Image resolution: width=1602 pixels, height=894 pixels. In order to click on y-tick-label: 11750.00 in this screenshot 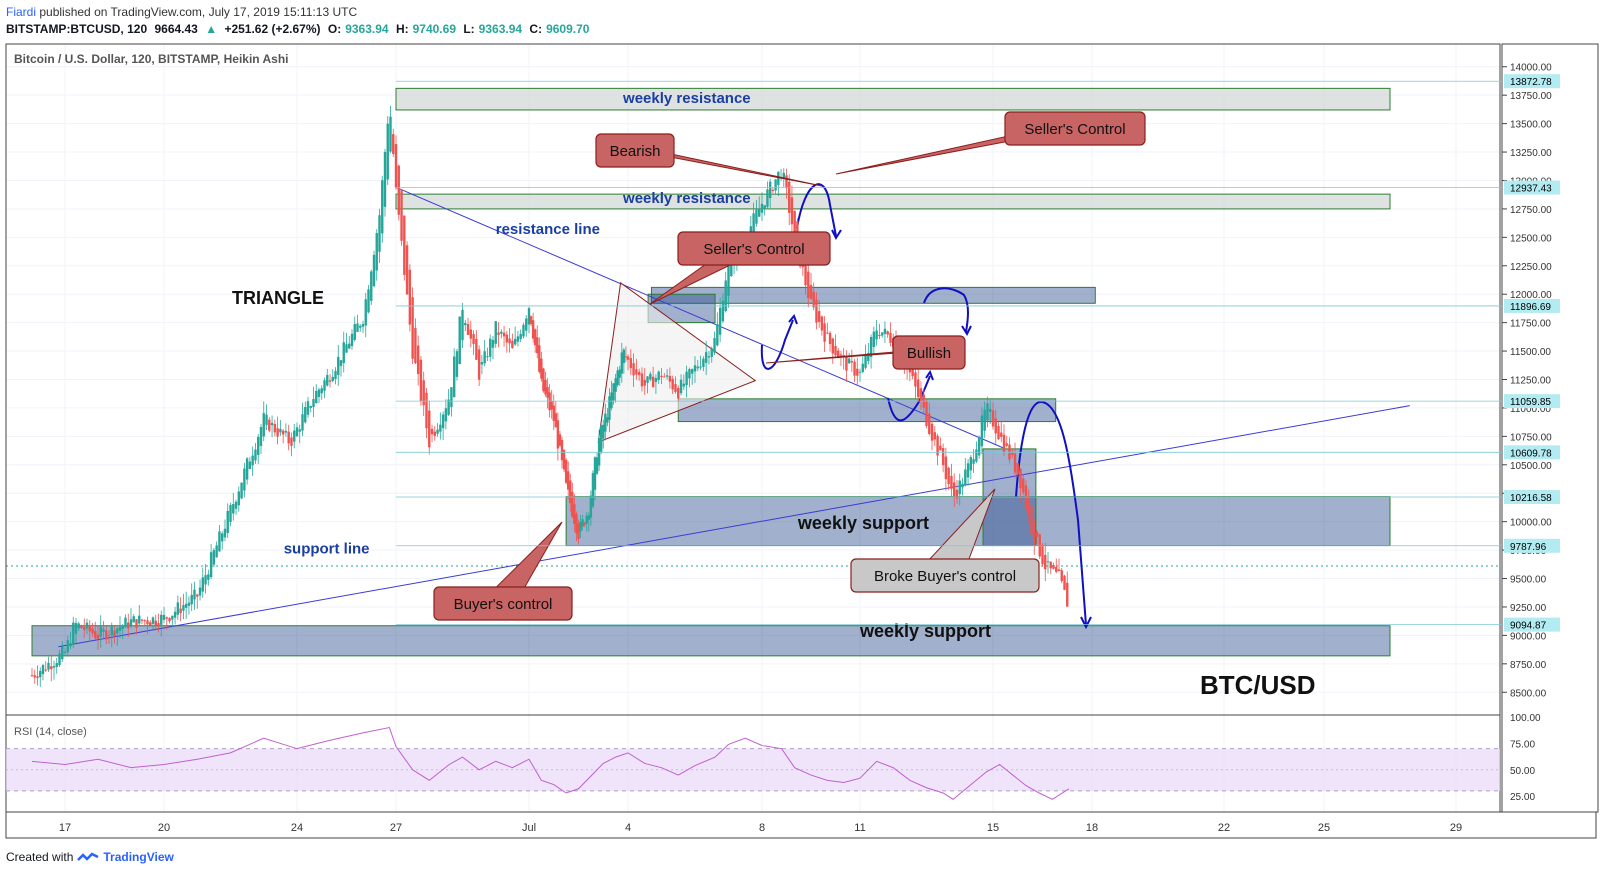, I will do `click(1530, 324)`.